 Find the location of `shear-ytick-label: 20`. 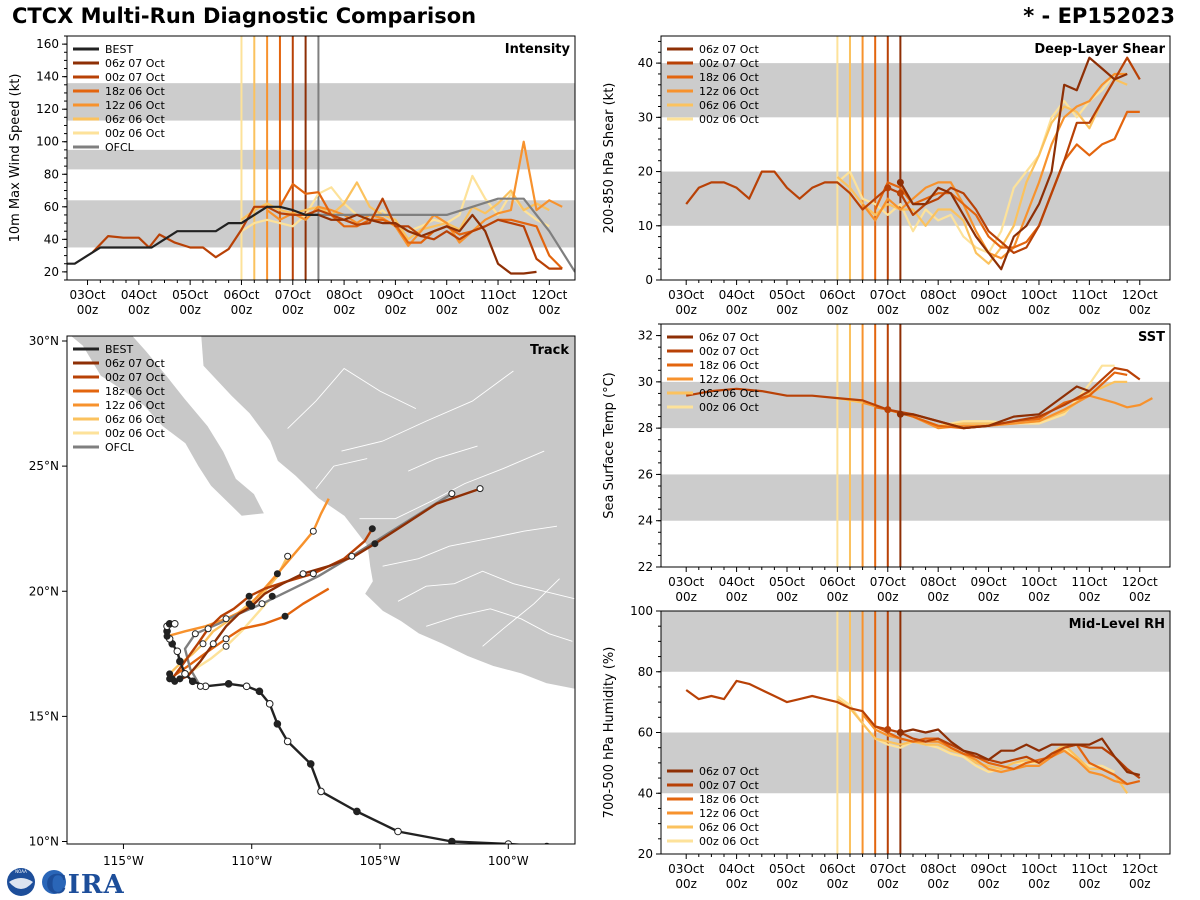

shear-ytick-label: 20 is located at coordinates (645, 172).